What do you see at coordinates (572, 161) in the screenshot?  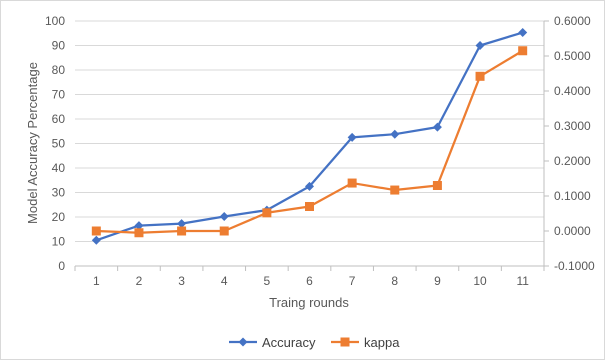 I see `y2-tick-label: 0.2000` at bounding box center [572, 161].